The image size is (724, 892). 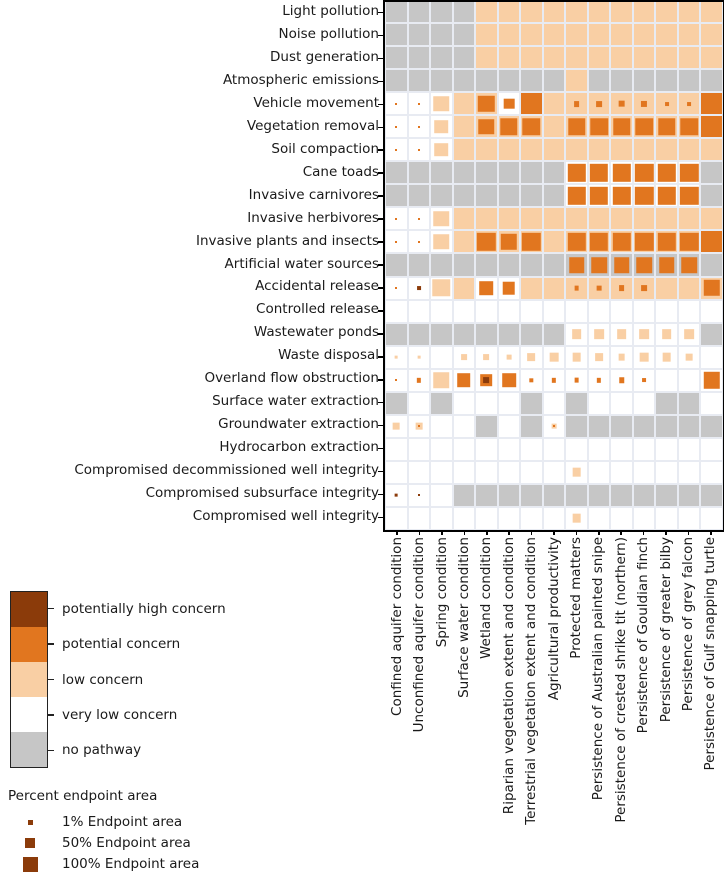 What do you see at coordinates (29, 644) in the screenshot?
I see `colorbar-segment` at bounding box center [29, 644].